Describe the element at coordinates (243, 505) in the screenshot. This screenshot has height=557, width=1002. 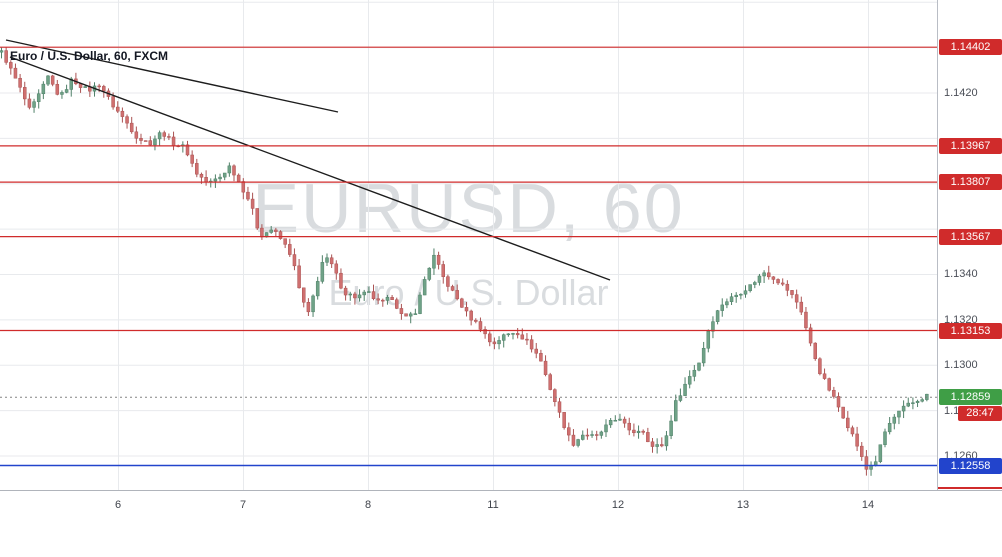
I see `time-tick-label: 7` at that location.